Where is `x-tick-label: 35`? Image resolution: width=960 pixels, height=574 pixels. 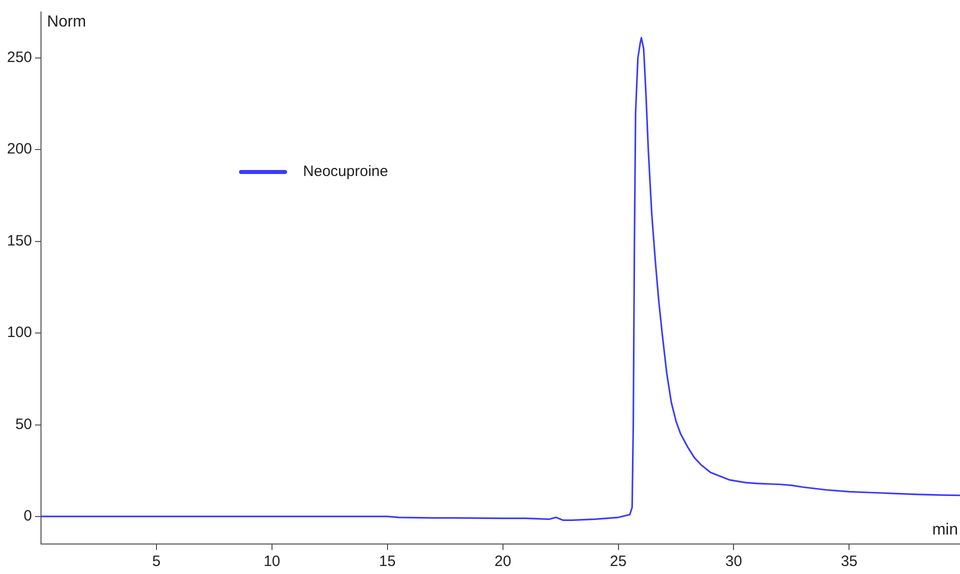 x-tick-label: 35 is located at coordinates (849, 561).